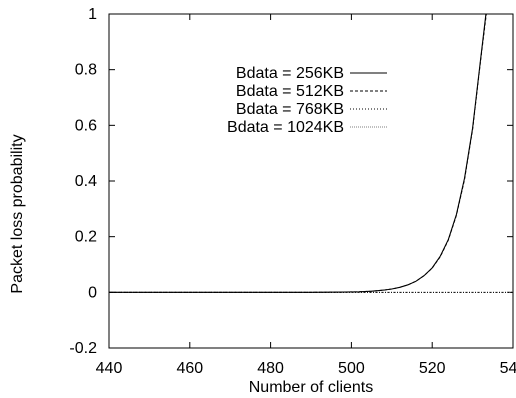  What do you see at coordinates (270, 368) in the screenshot?
I see `x-tick-label: 480` at bounding box center [270, 368].